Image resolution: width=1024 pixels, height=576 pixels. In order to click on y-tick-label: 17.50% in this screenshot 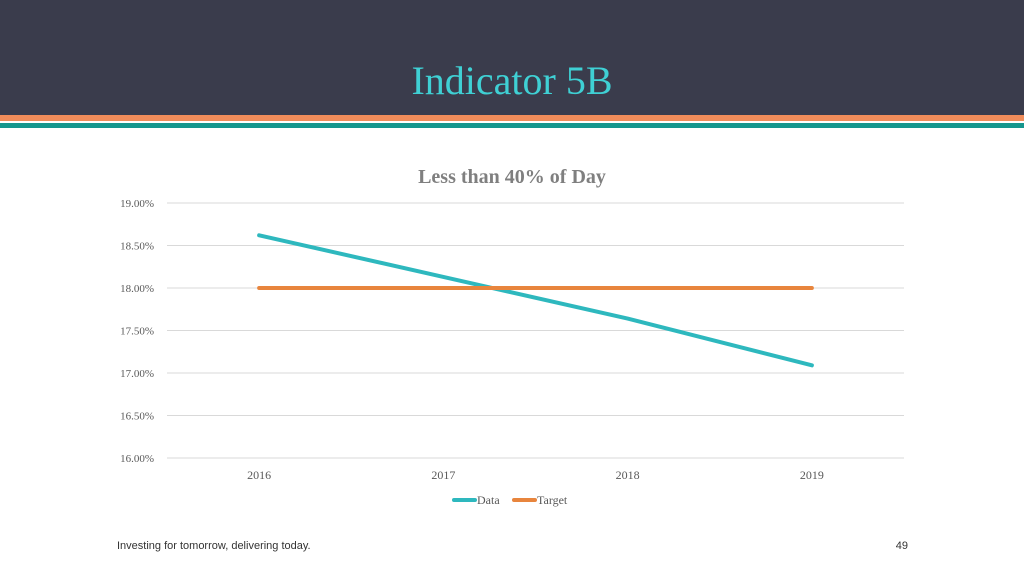, I will do `click(137, 332)`.